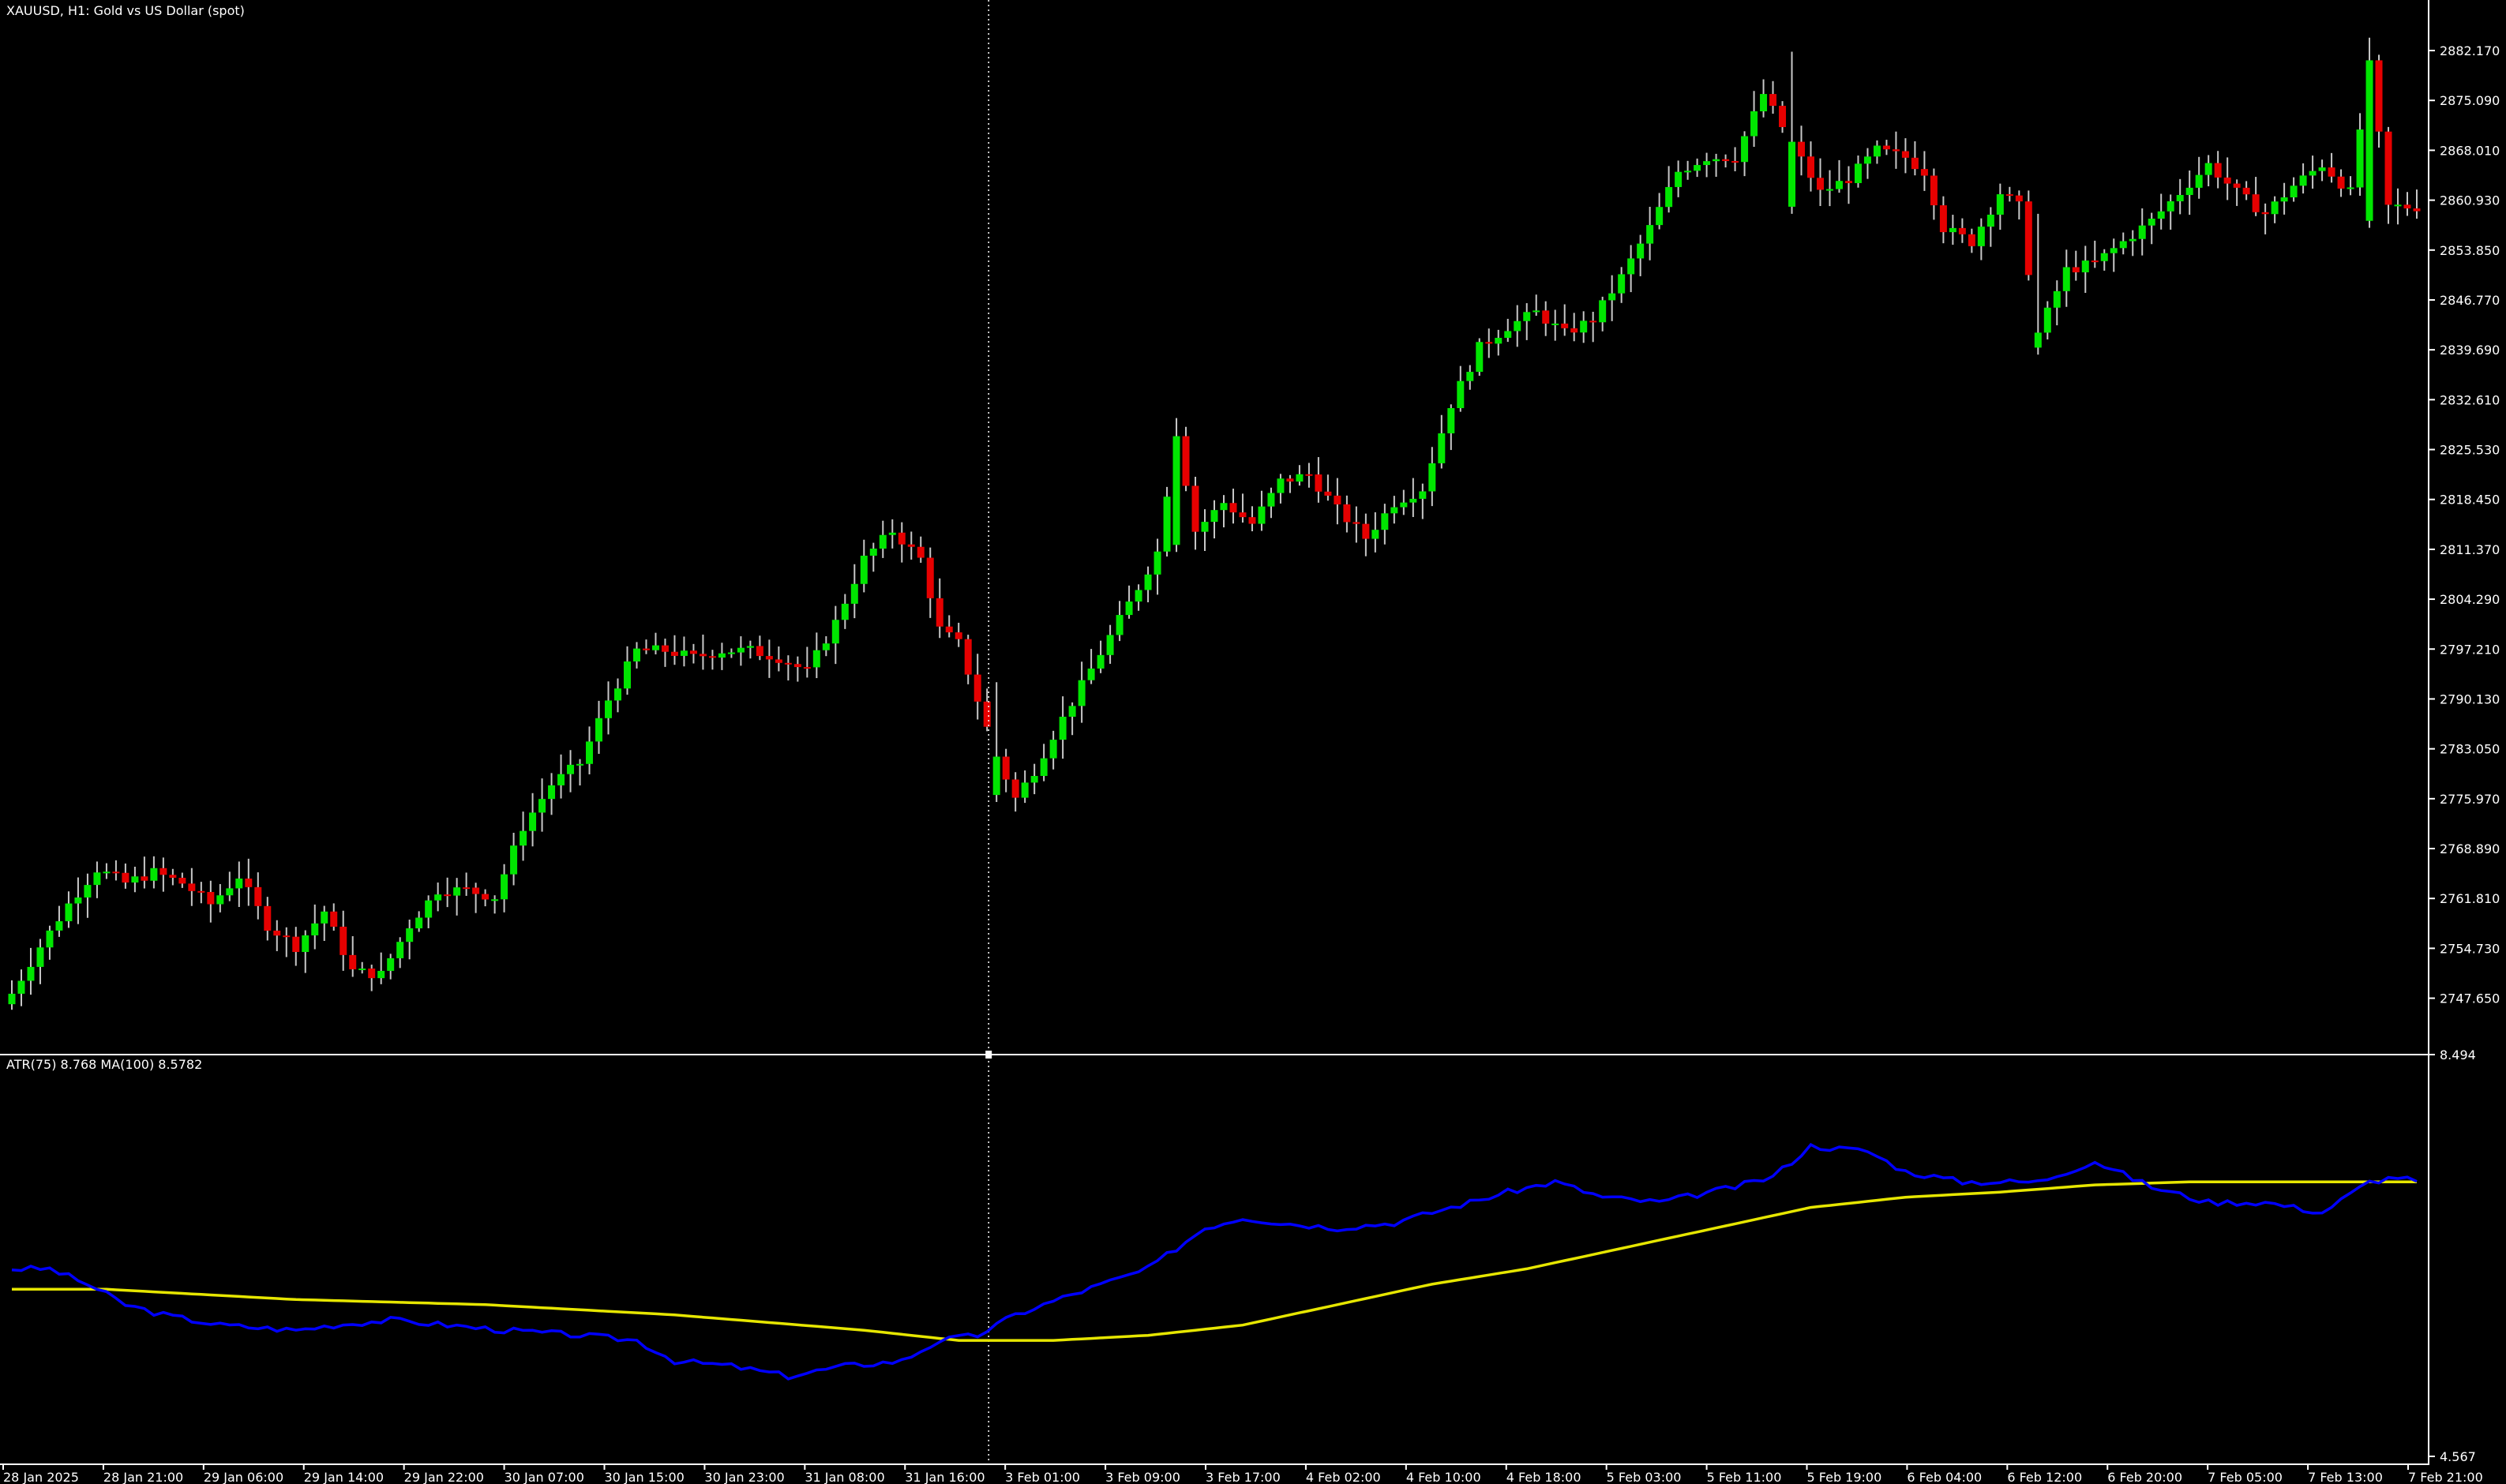 The image size is (2506, 1484). Describe the element at coordinates (2470, 799) in the screenshot. I see `price-tick-label: 2775.970` at that location.